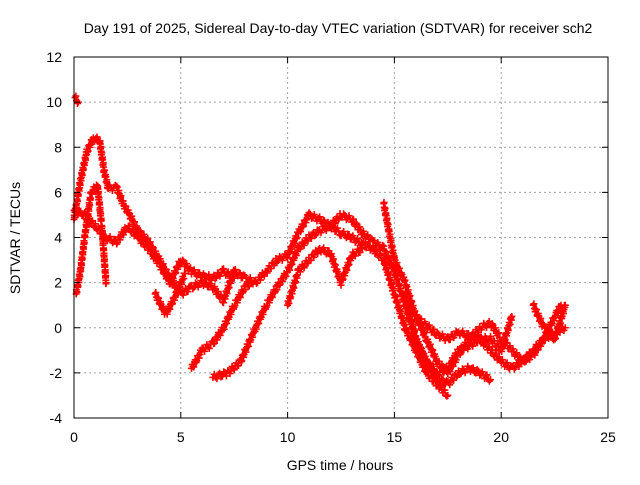 The width and height of the screenshot is (640, 485). I want to click on x-tick-label: 20, so click(501, 437).